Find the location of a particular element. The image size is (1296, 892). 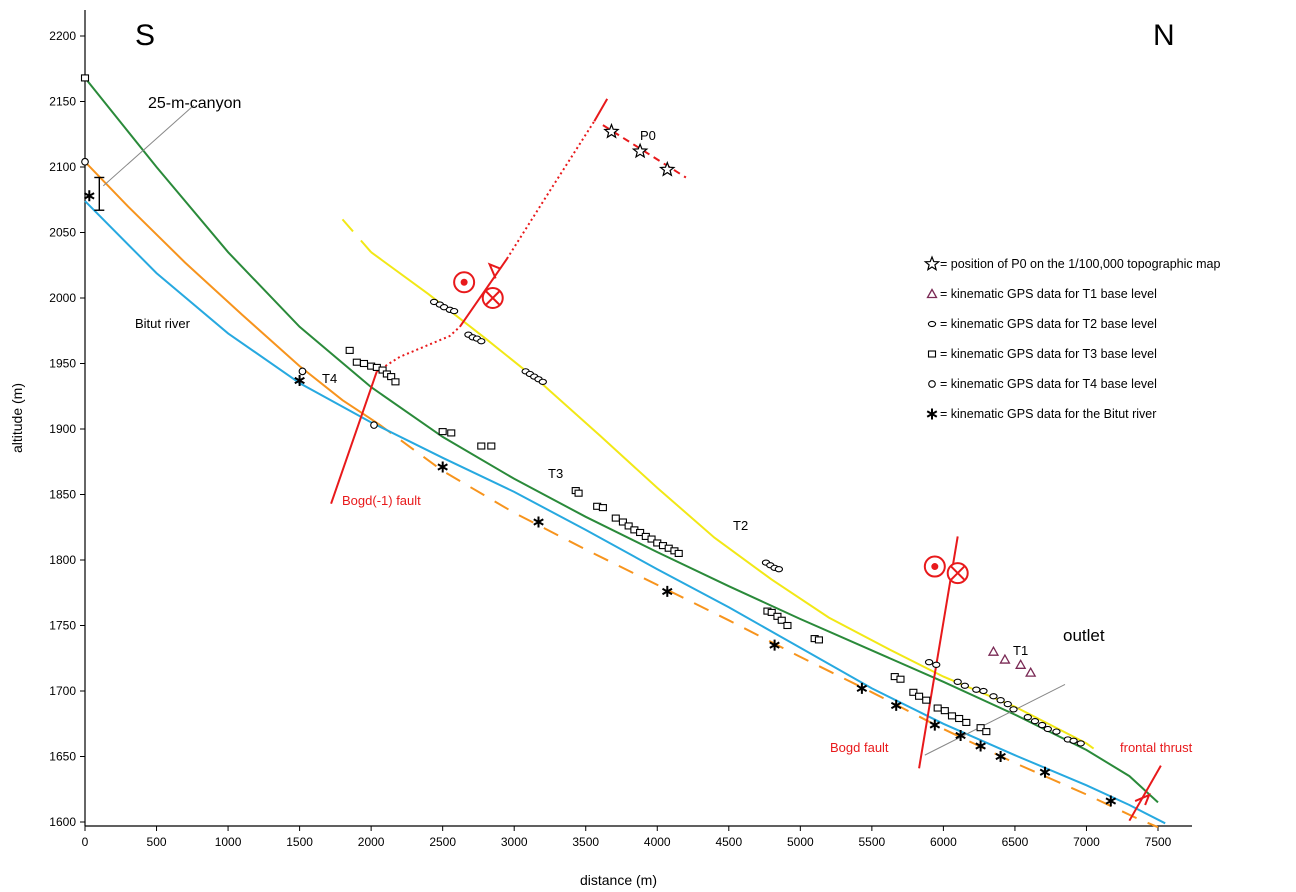

fault-frontal-thrust is located at coordinates (1145, 793).